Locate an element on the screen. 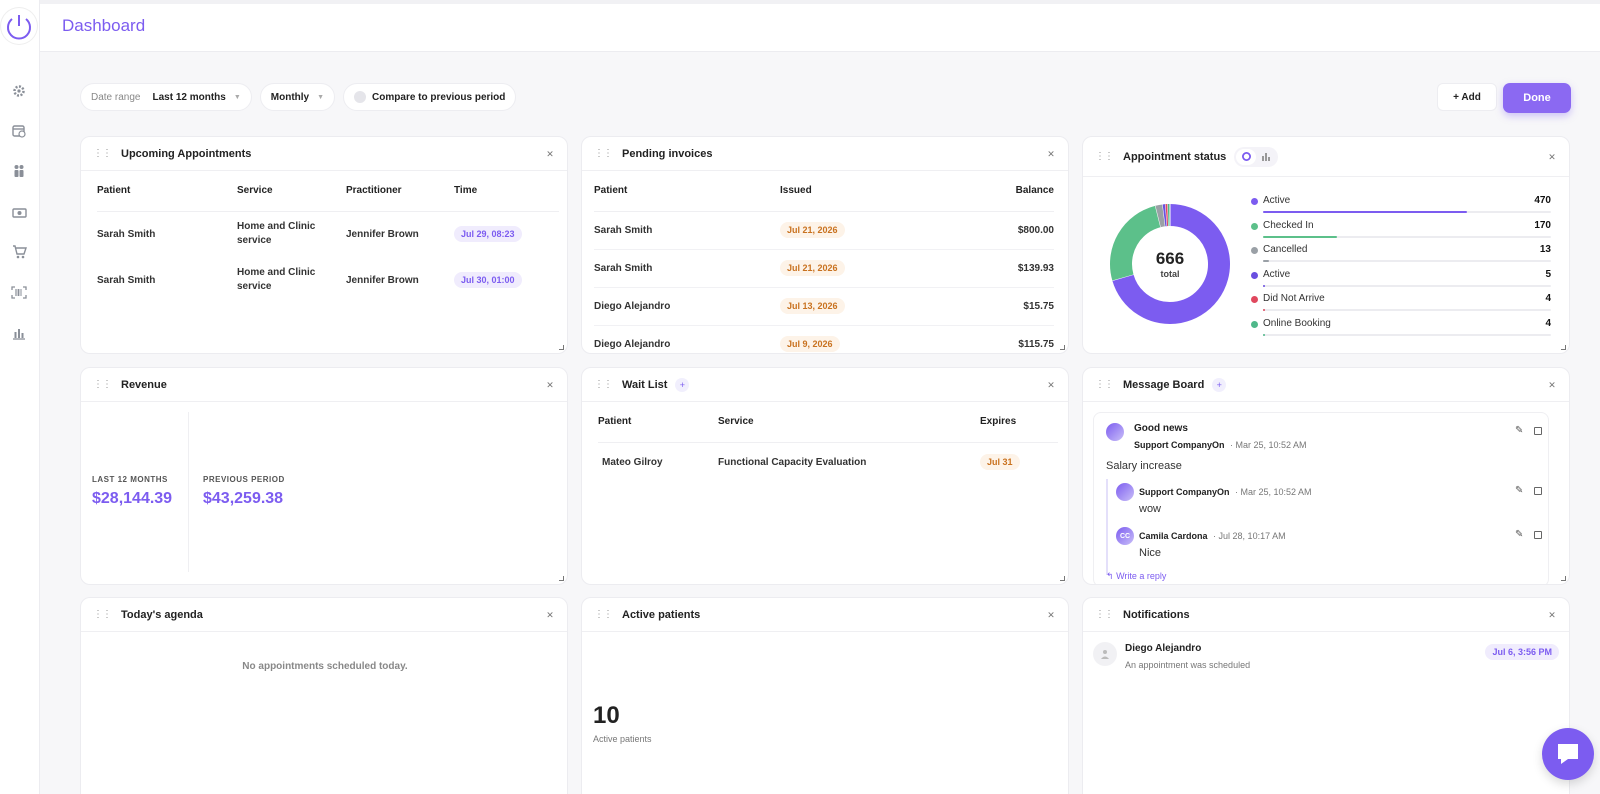 The image size is (1600, 794). column-header: Patient is located at coordinates (658, 422).